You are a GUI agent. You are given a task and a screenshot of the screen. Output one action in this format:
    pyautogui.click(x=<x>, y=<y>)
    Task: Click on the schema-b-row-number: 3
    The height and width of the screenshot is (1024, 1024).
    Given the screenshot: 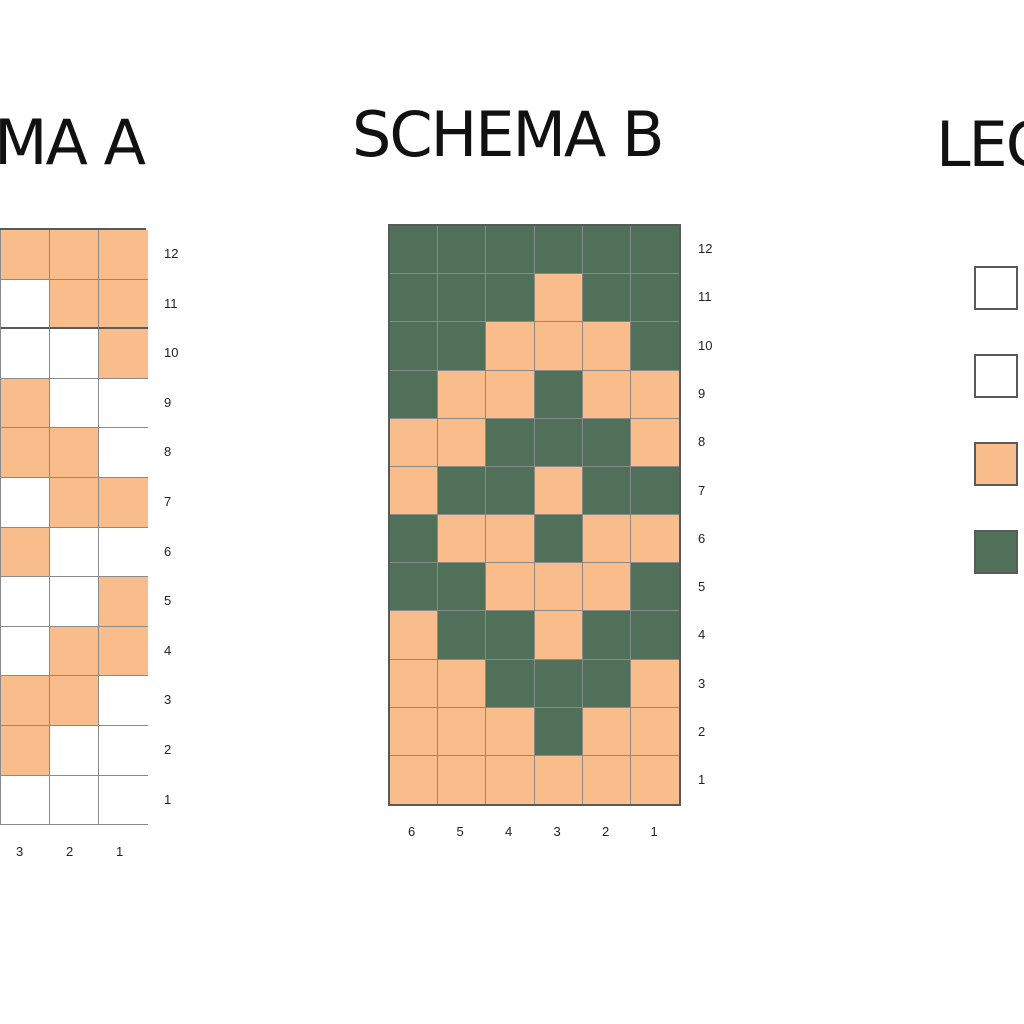 What is the action you would take?
    pyautogui.click(x=702, y=683)
    